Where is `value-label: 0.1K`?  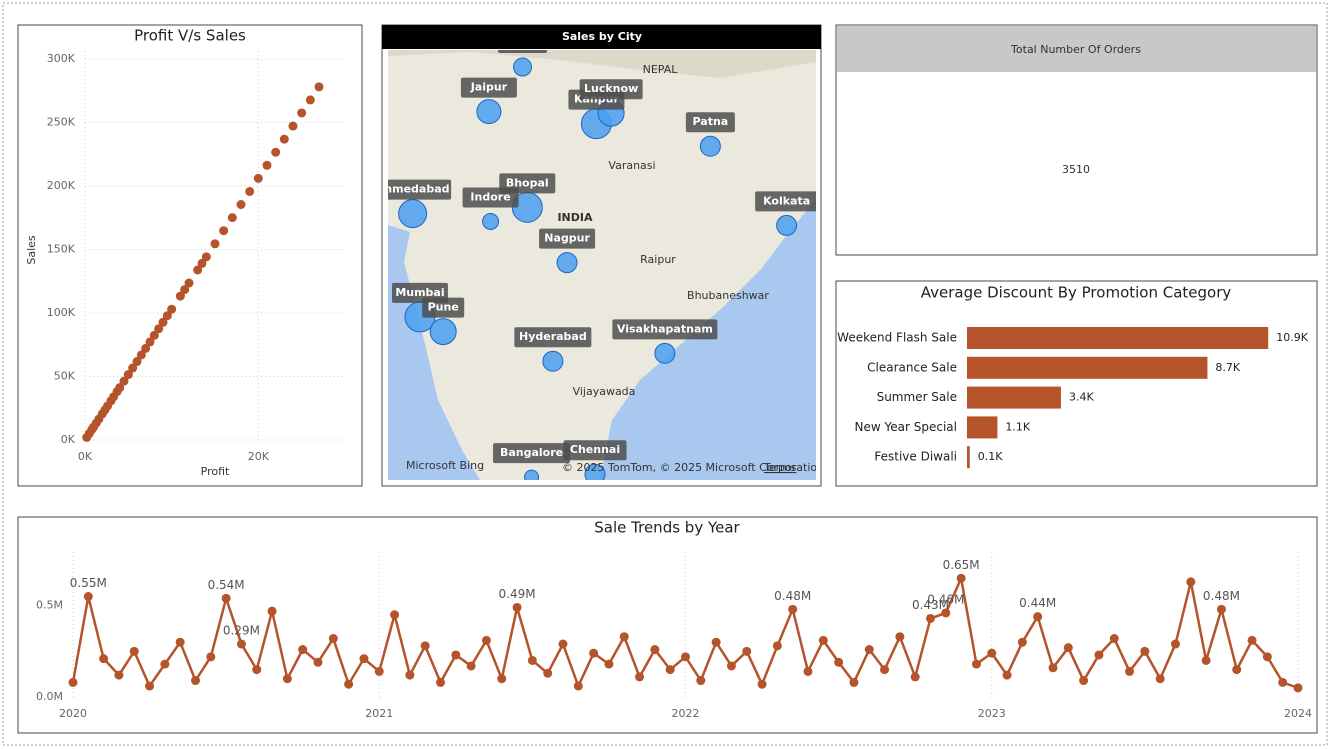 value-label: 0.1K is located at coordinates (990, 456).